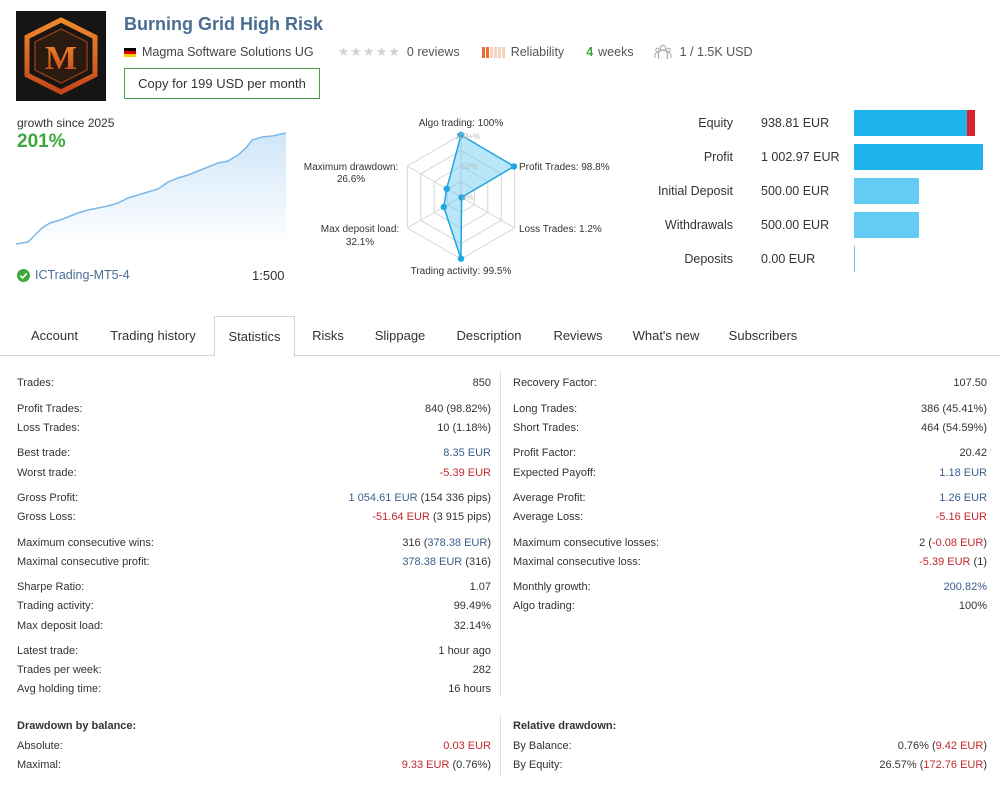 This screenshot has height=789, width=1000. I want to click on stat-value: 10 (1.18%), so click(464, 428).